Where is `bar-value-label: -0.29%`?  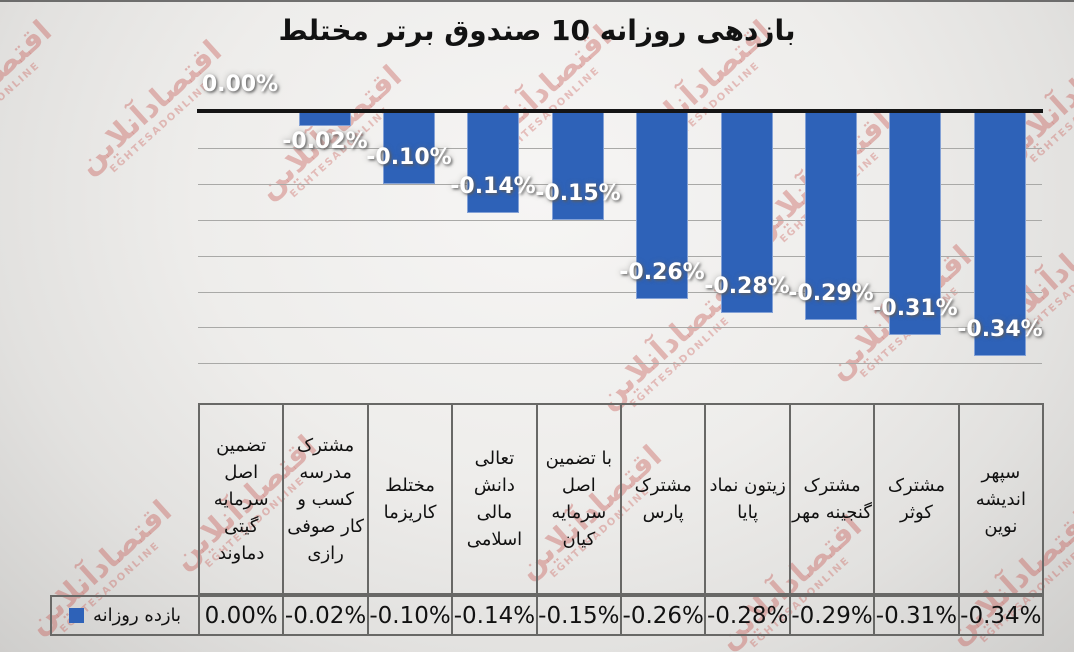
bar-value-label: -0.29% is located at coordinates (831, 293).